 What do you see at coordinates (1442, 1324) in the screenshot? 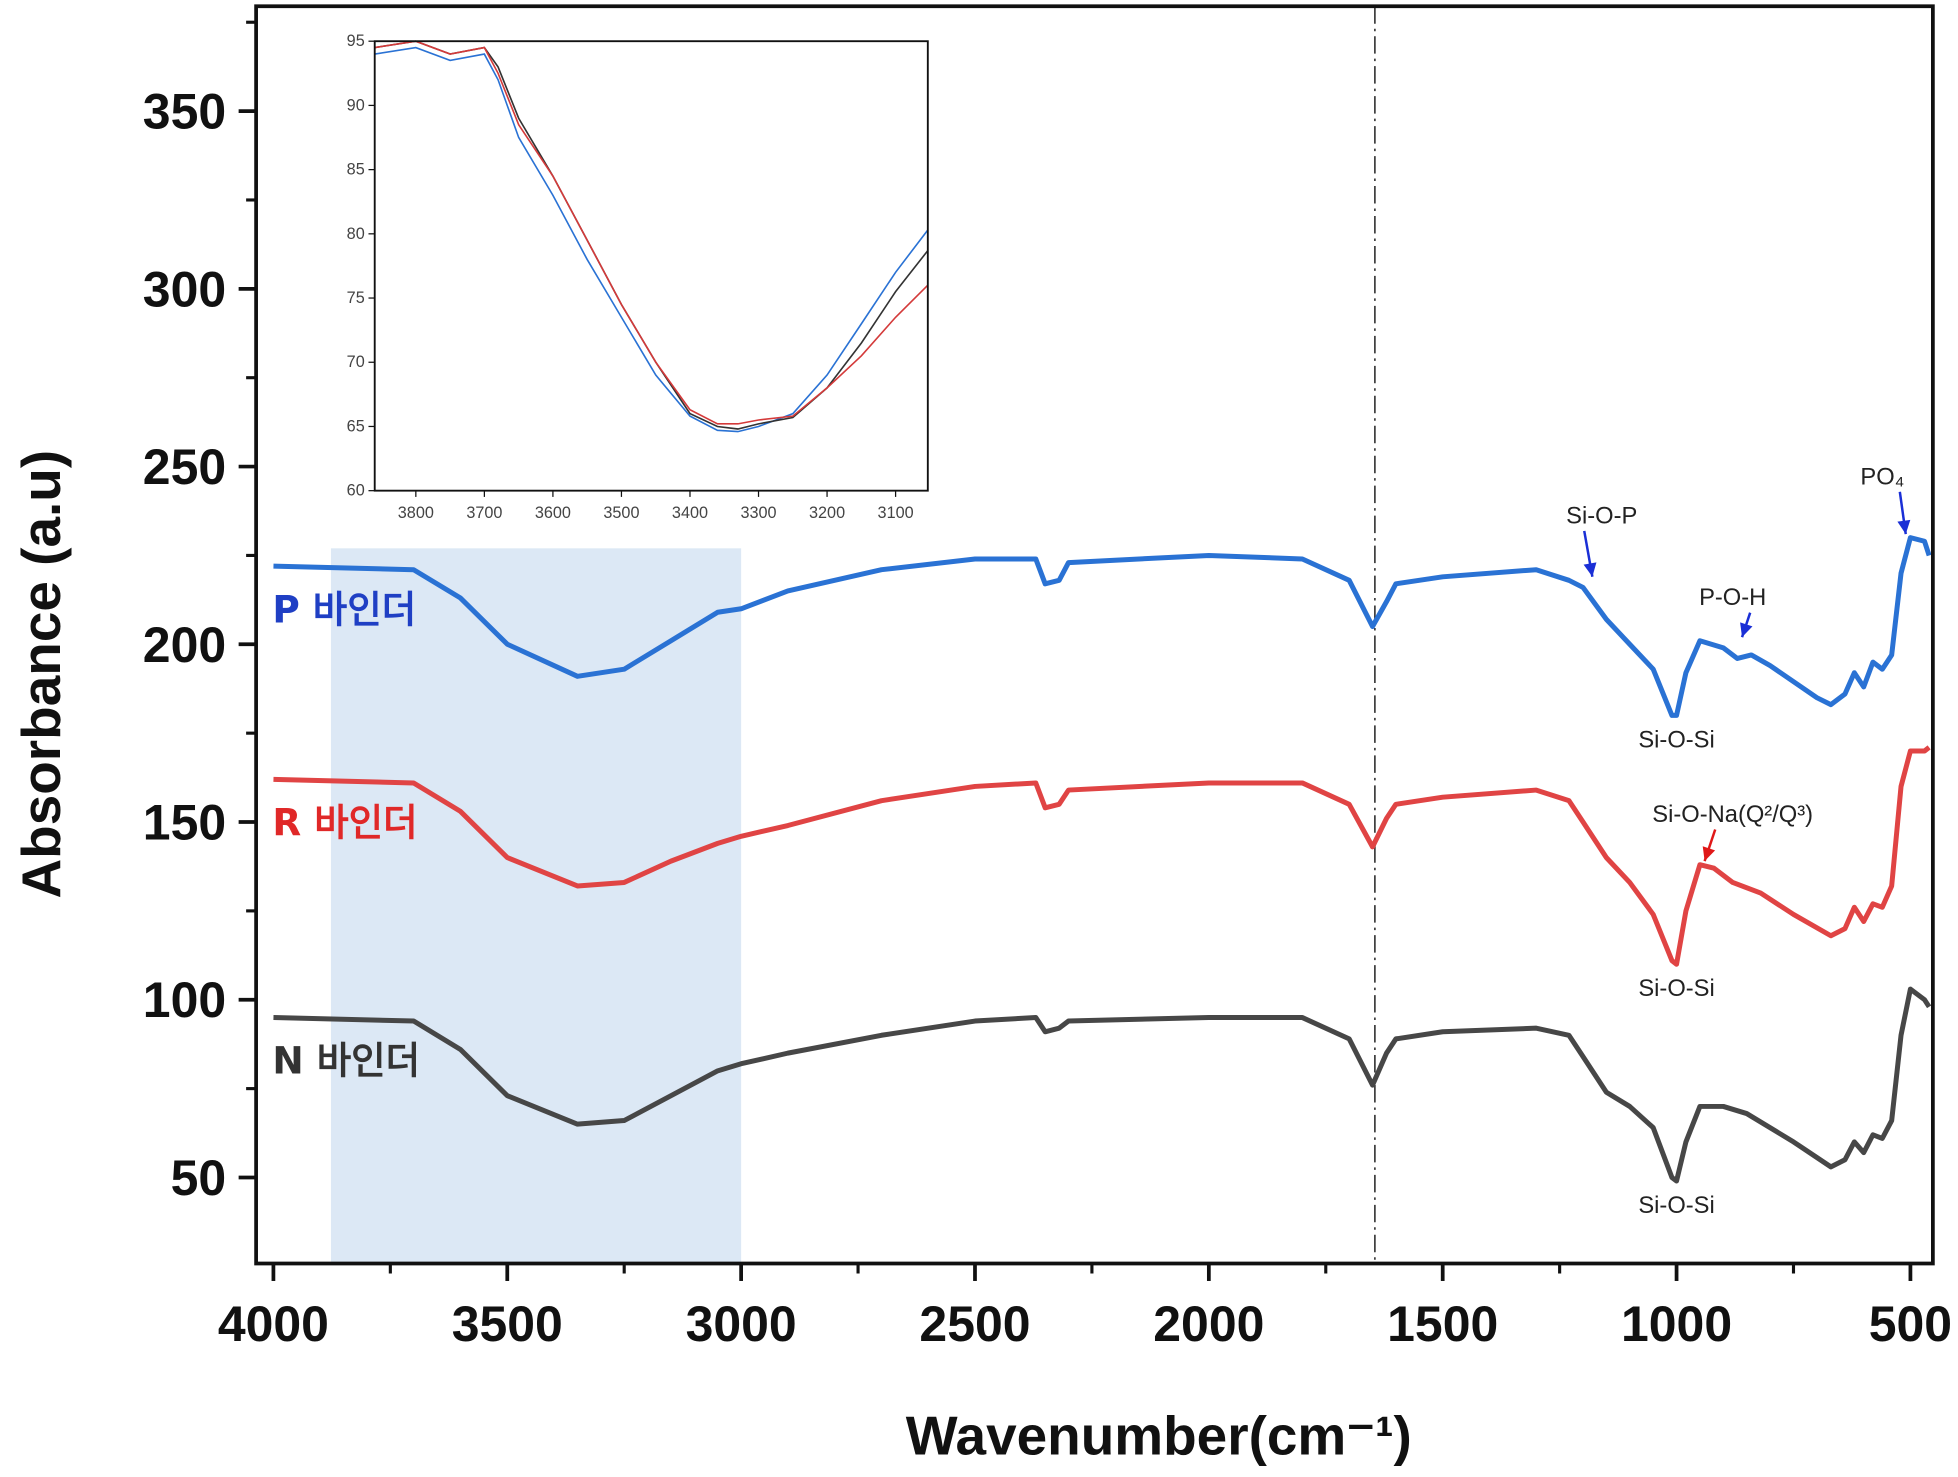
I see `x-tick-label: 1500` at bounding box center [1442, 1324].